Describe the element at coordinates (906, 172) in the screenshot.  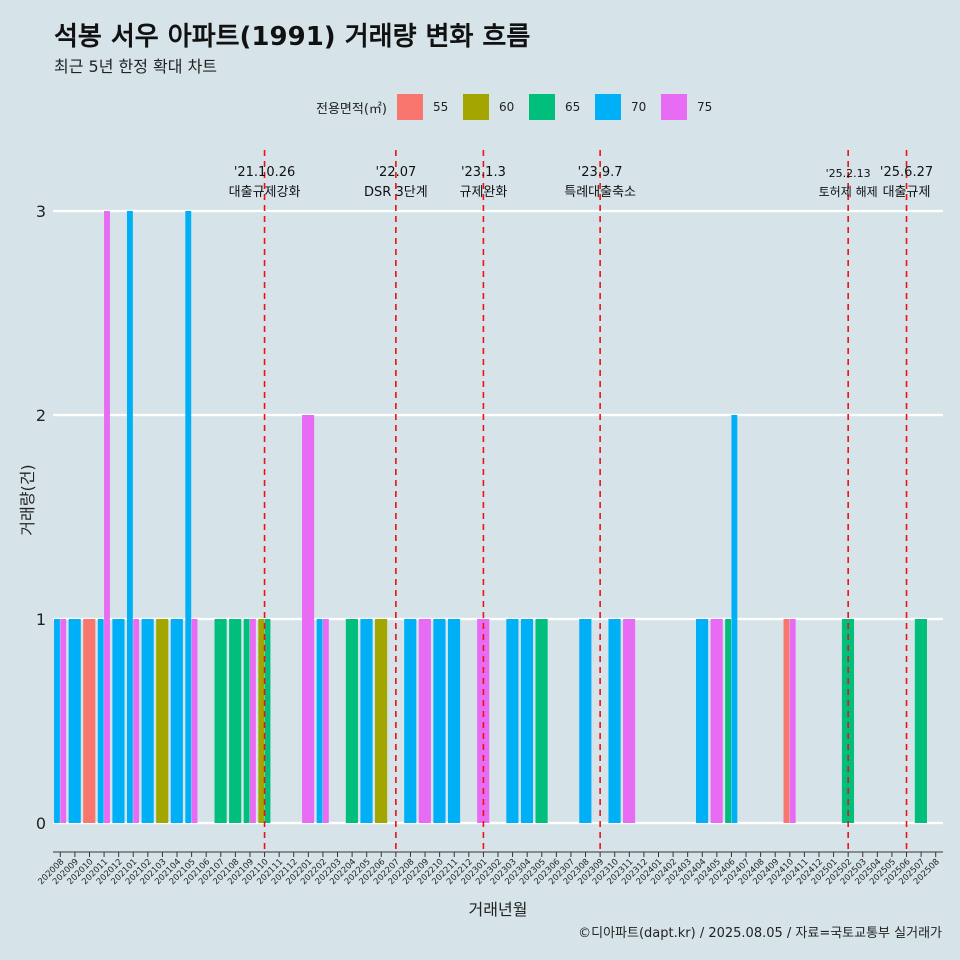
I see `annotation-date: '25.6.27` at that location.